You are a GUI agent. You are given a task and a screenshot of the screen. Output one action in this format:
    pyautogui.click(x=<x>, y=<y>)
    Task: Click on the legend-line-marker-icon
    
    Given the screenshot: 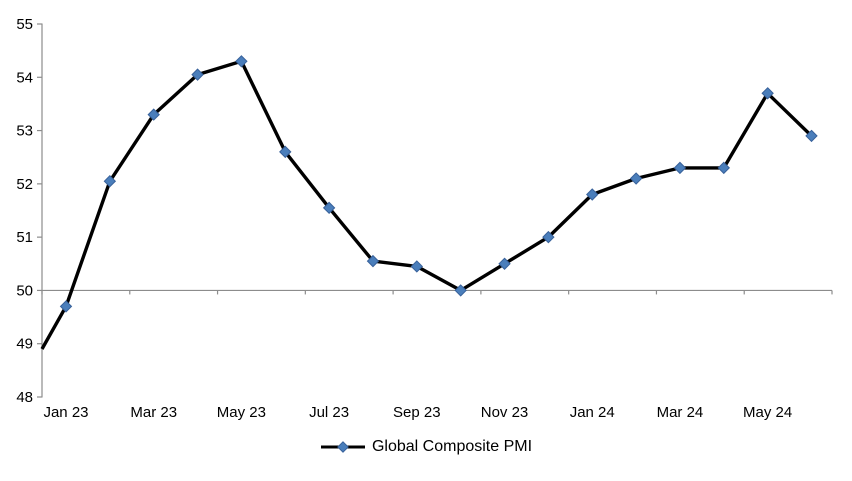 What is the action you would take?
    pyautogui.click(x=342, y=447)
    